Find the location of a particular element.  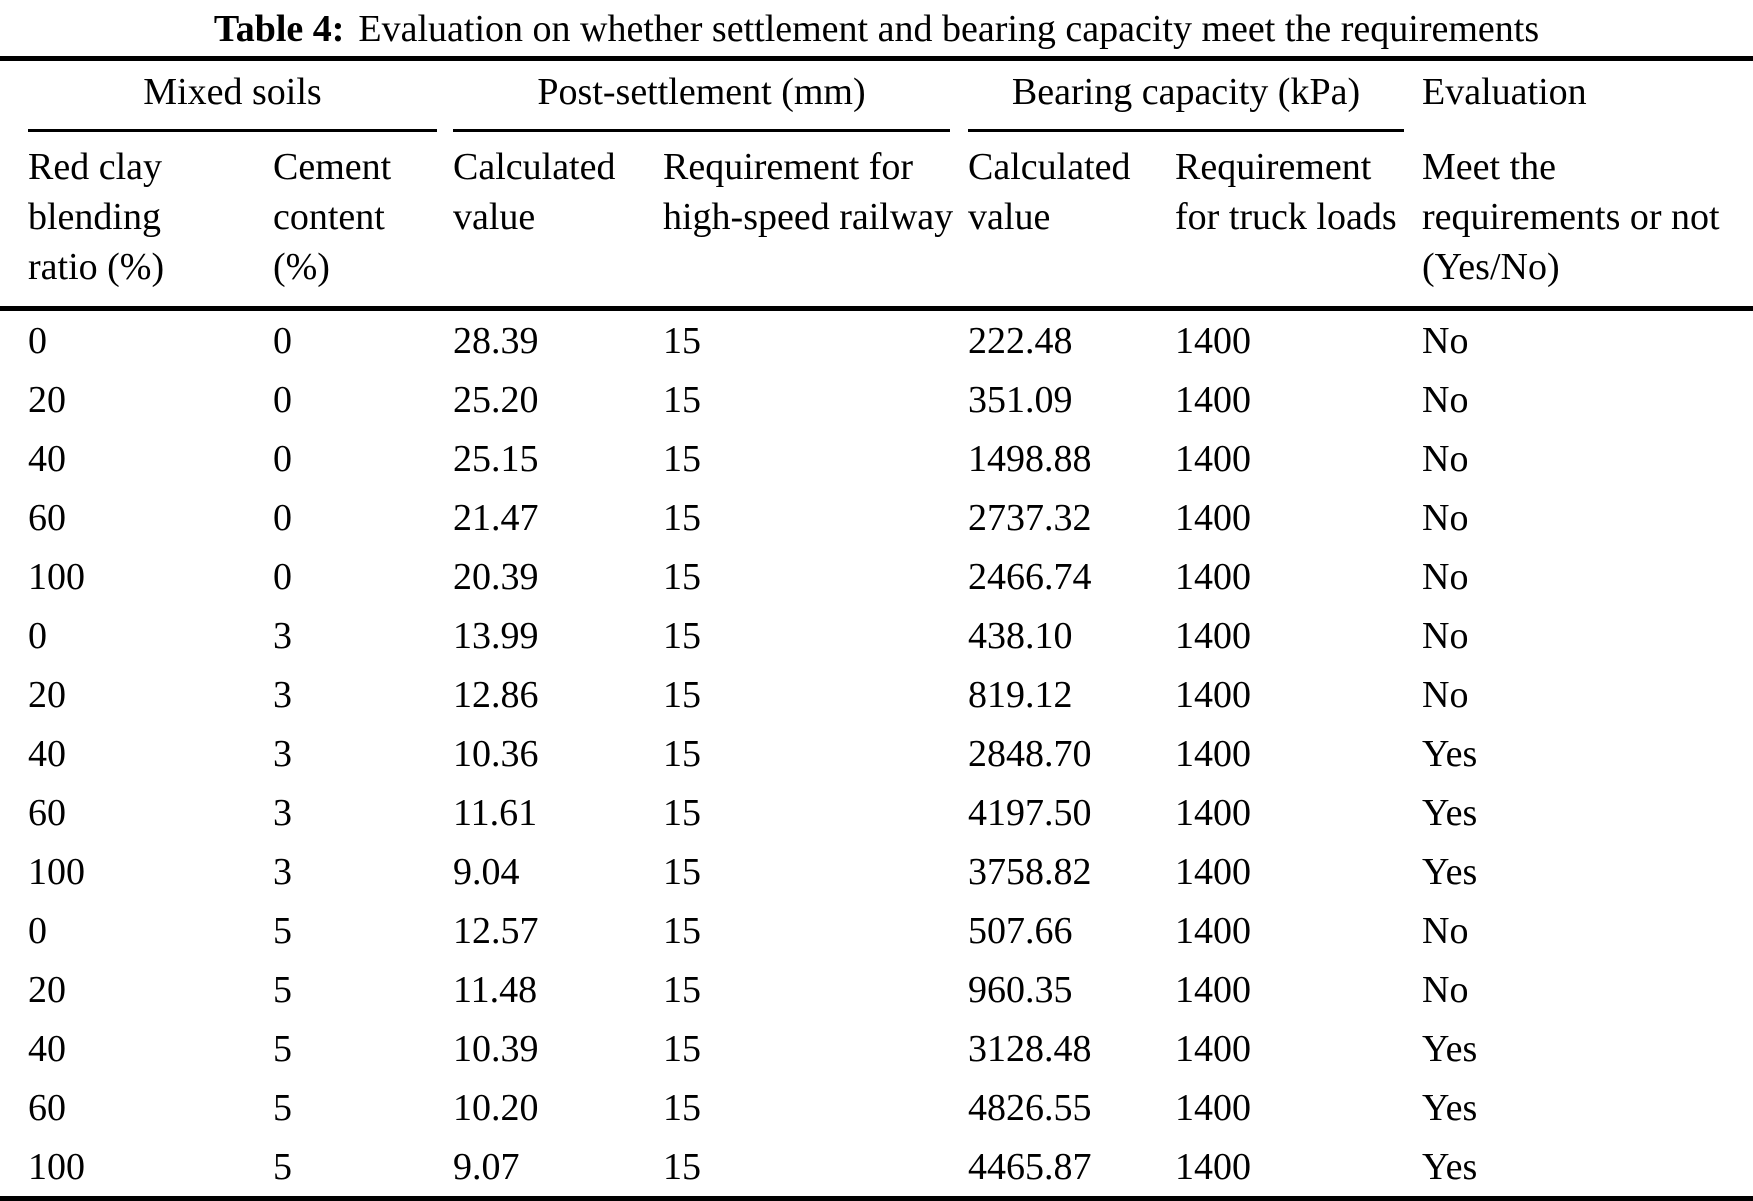

table-row: 40 5 10.39 15 3128.48 1400 Yes is located at coordinates (876, 1048).